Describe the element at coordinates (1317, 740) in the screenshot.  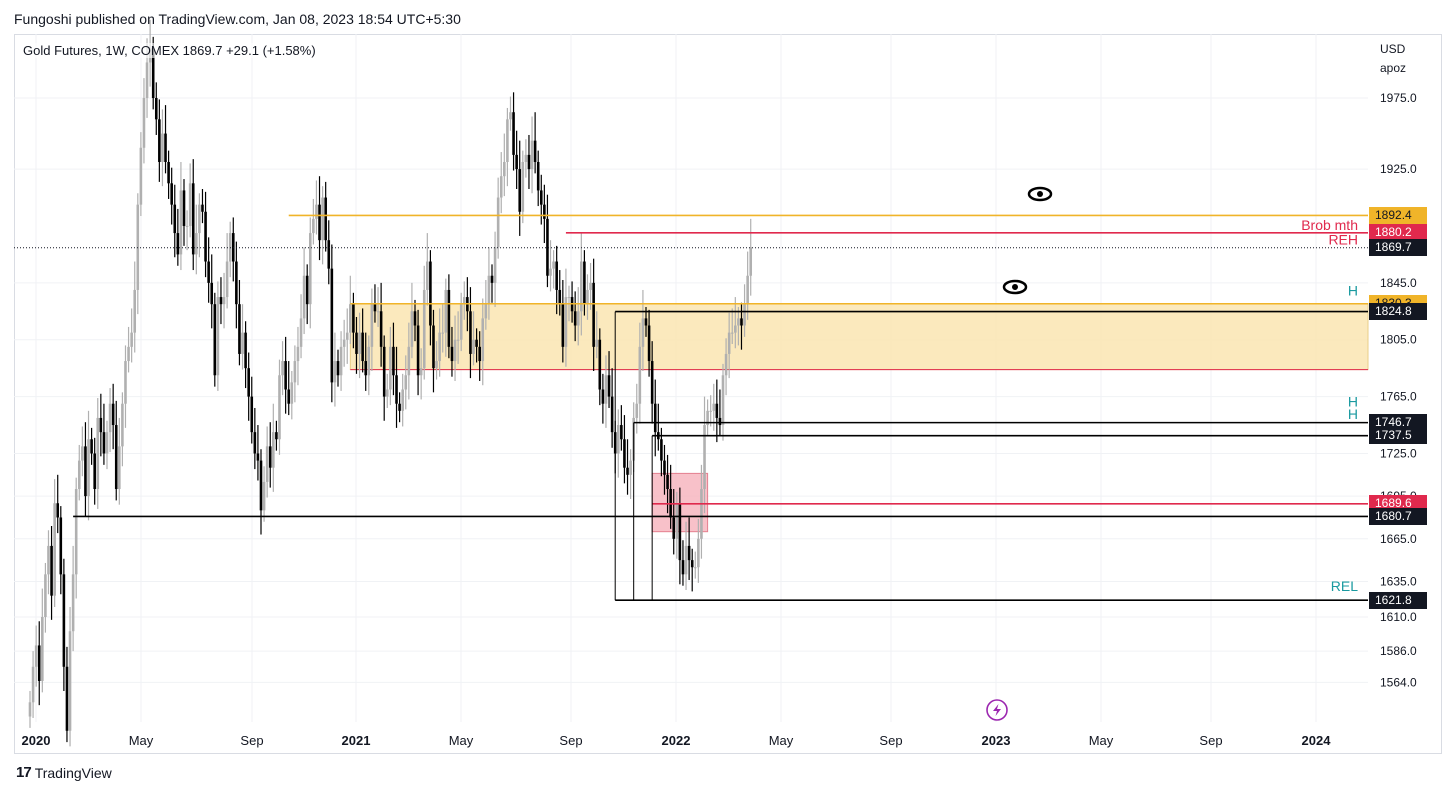
I see `x-tick-label: 2024` at that location.